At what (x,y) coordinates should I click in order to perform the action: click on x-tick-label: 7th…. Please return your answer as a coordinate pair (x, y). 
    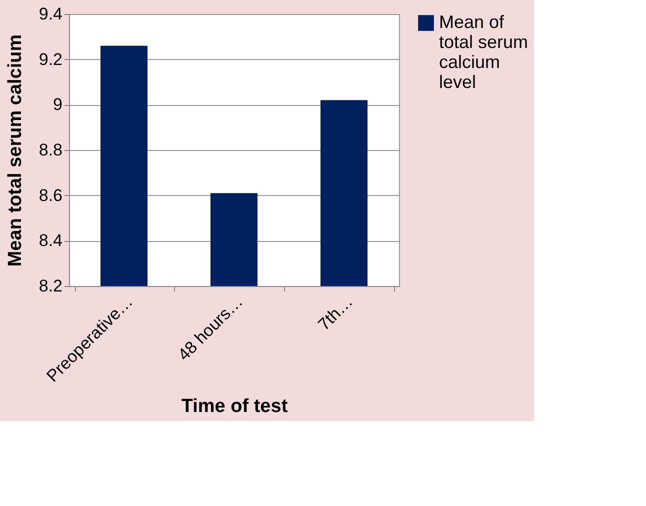
    Looking at the image, I should click on (335, 313).